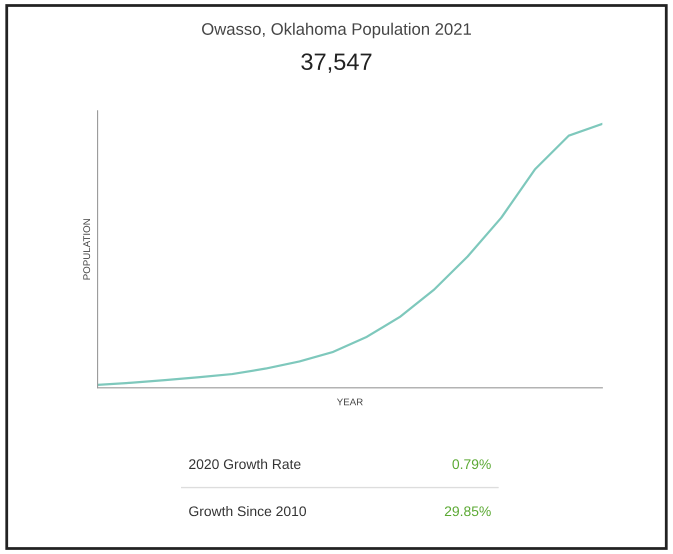 The height and width of the screenshot is (554, 673). What do you see at coordinates (467, 511) in the screenshot?
I see `text: 29.85%` at bounding box center [467, 511].